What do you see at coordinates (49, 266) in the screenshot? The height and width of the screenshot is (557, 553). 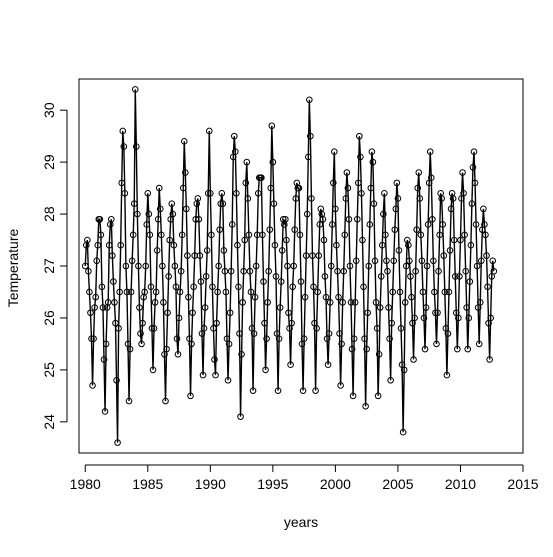 I see `y-tick-label: 27` at bounding box center [49, 266].